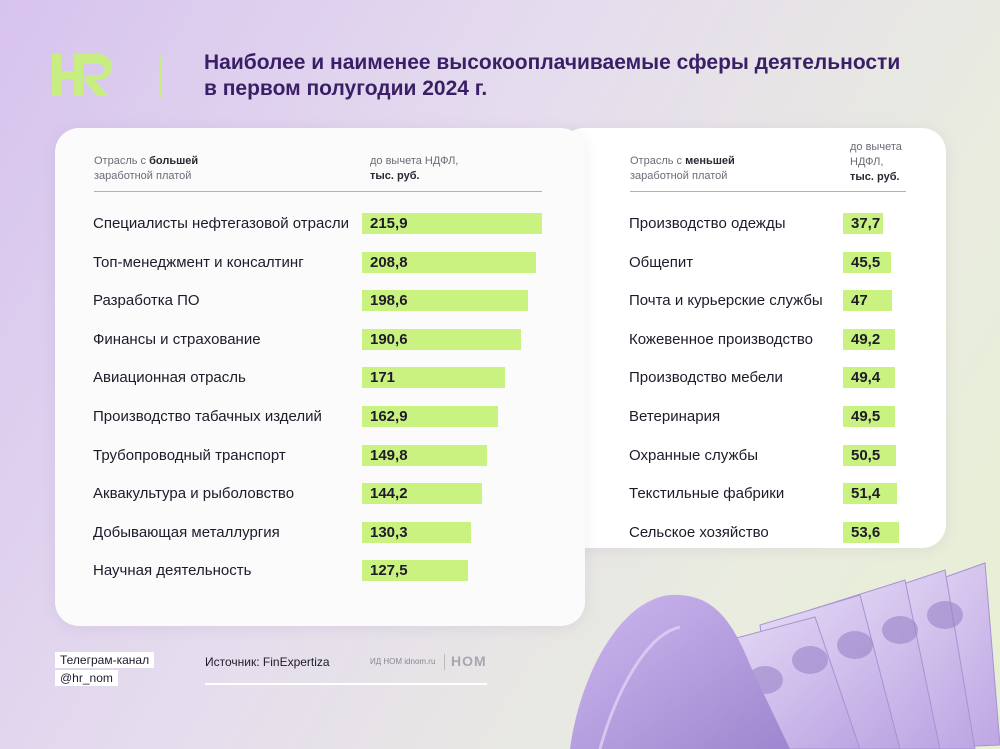 The height and width of the screenshot is (749, 1000). I want to click on category-label: Авиационная отрасль, so click(169, 378).